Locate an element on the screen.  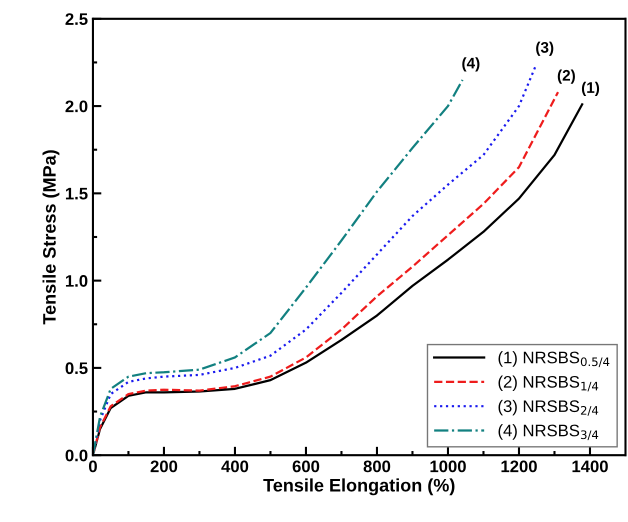
annotation: (3) is located at coordinates (545, 49).